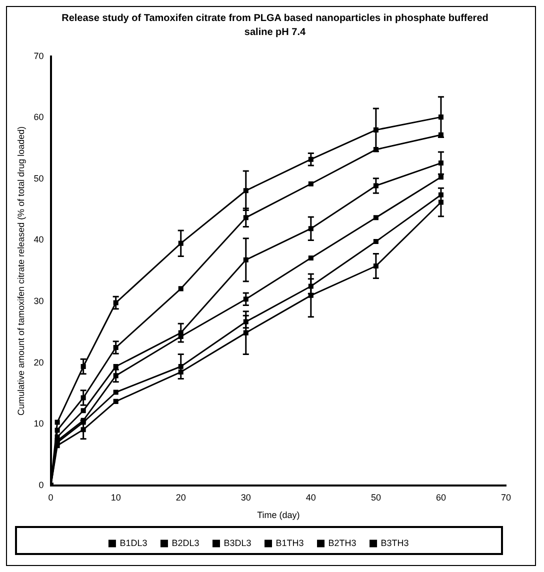 This screenshot has height=572, width=544. Describe the element at coordinates (51, 497) in the screenshot. I see `x-tick-label: 0` at that location.